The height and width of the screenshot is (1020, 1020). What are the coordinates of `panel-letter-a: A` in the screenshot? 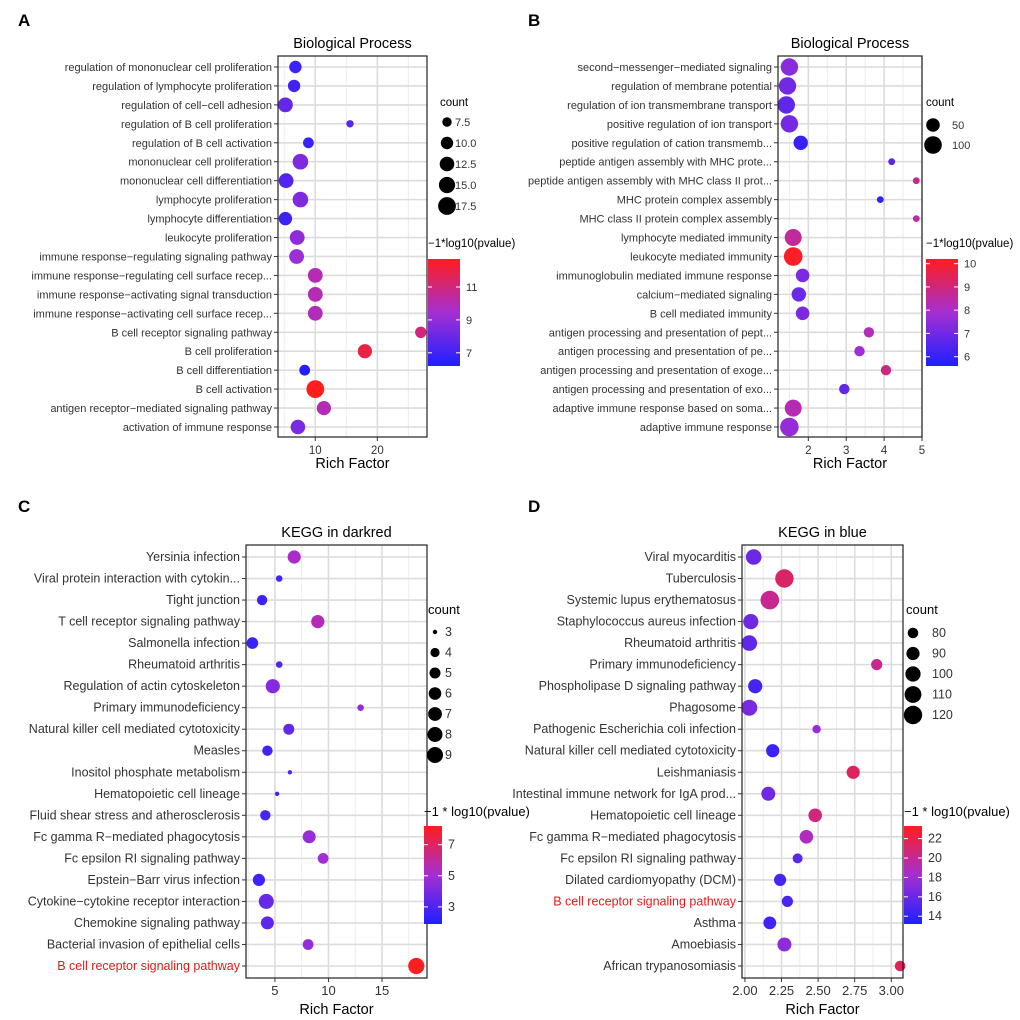 It's located at (24, 20).